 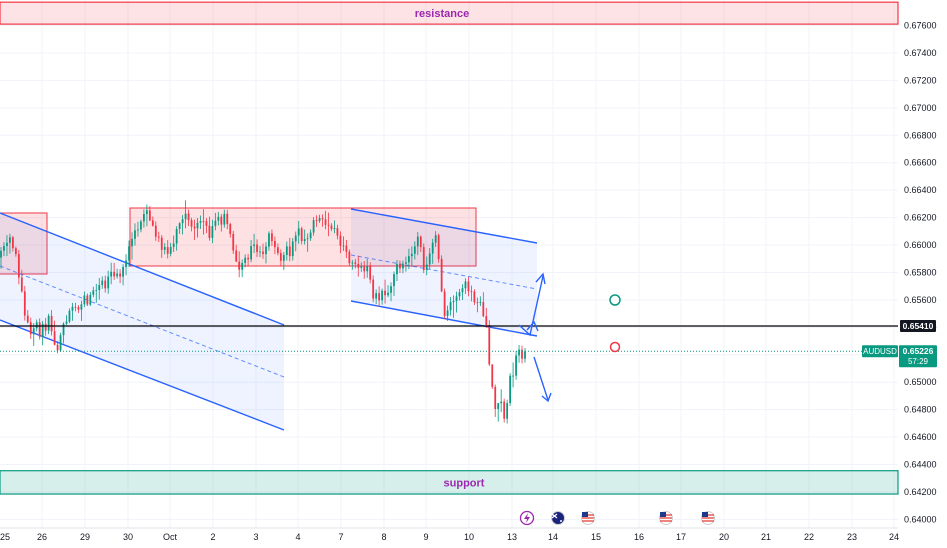 I want to click on time-tick-label: 20, so click(x=724, y=537).